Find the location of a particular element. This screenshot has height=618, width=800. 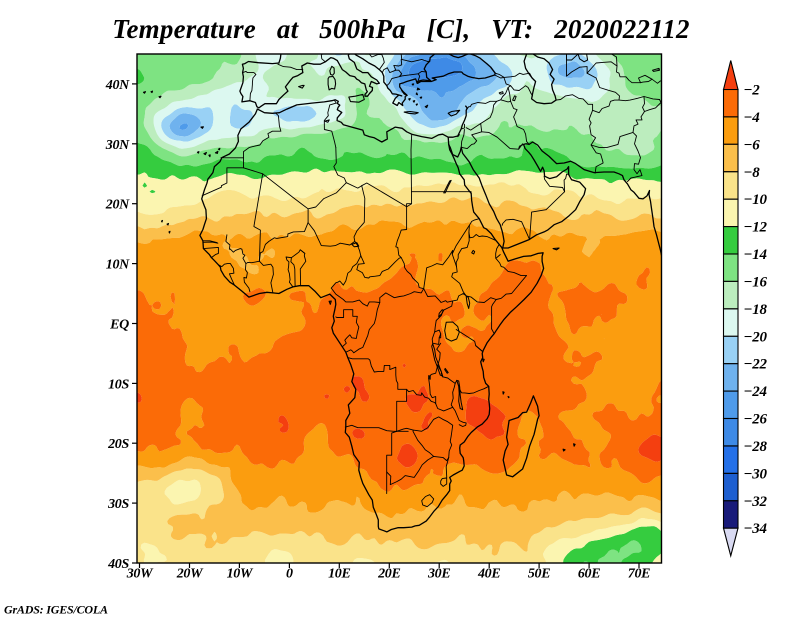

svg-text: −8 is located at coordinates (752, 173).